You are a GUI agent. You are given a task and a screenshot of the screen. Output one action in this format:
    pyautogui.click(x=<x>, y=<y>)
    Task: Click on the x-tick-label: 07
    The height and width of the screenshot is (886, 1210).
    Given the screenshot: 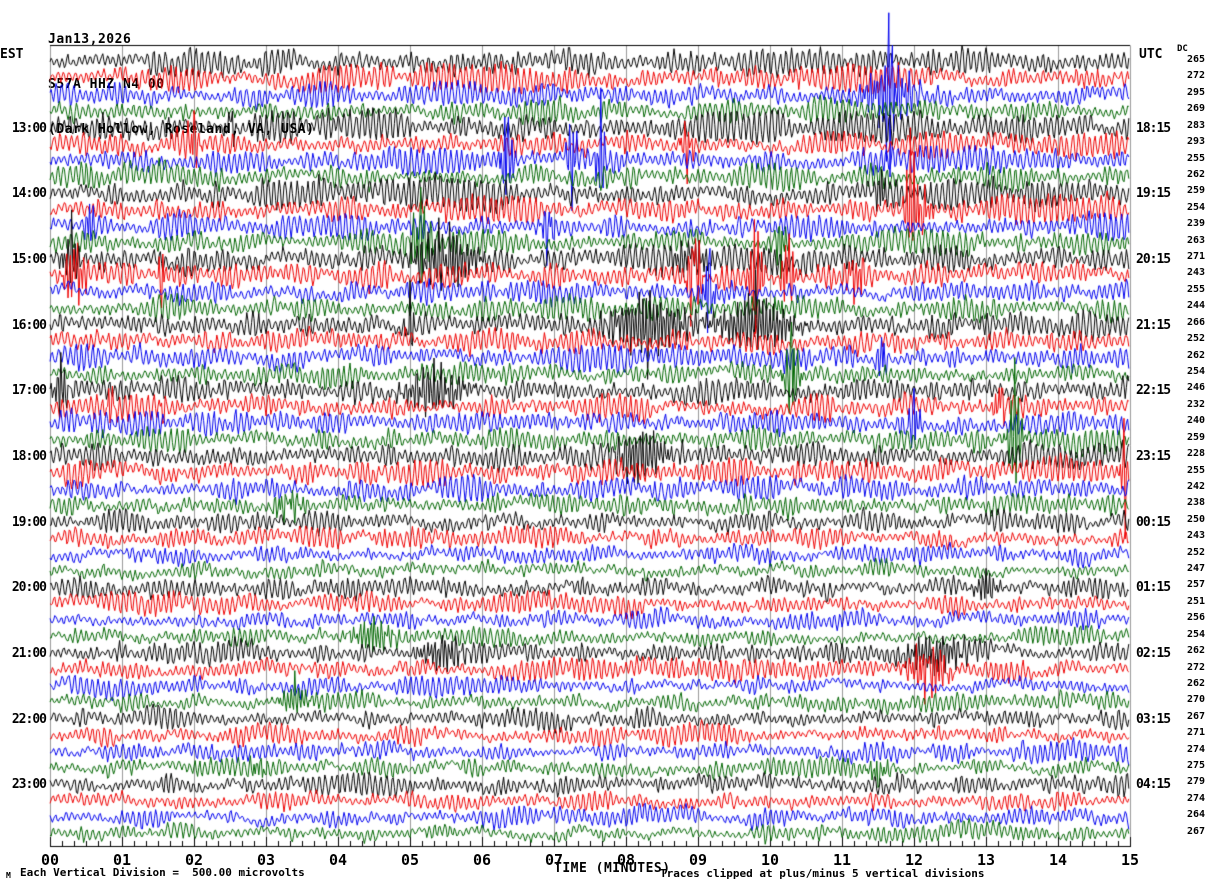 What is the action you would take?
    pyautogui.click(x=554, y=860)
    